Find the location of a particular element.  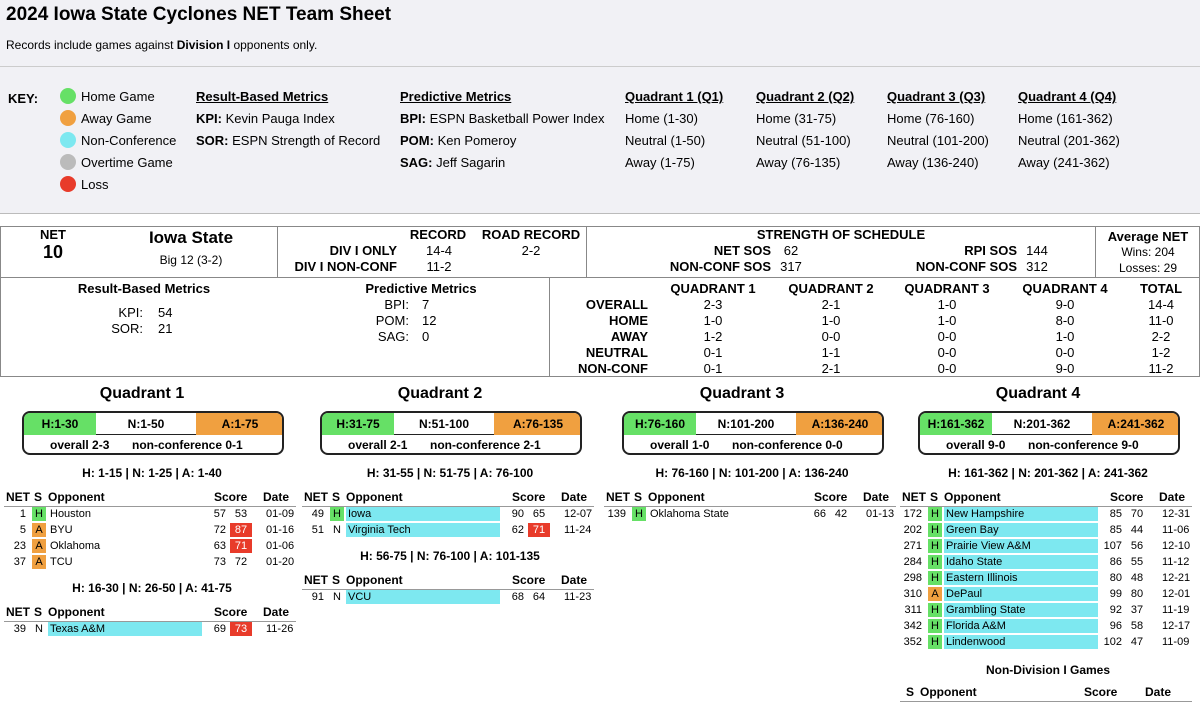

conference: Big 12 (3-2) is located at coordinates (191, 260).